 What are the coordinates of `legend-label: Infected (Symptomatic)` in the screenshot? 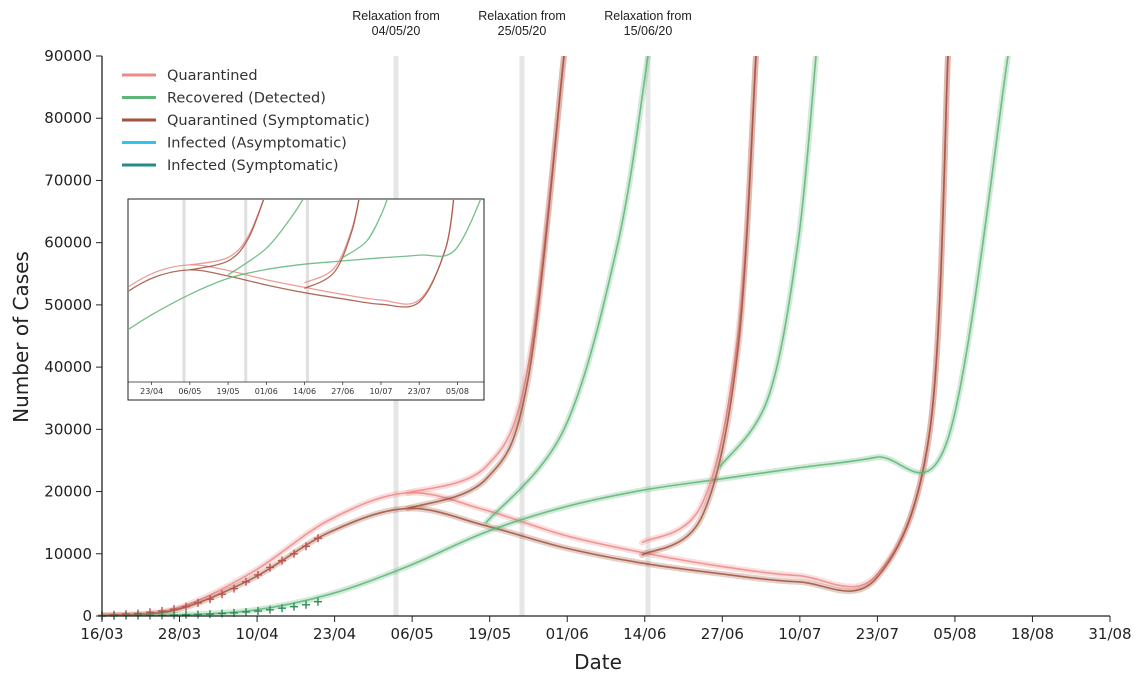 It's located at (253, 166).